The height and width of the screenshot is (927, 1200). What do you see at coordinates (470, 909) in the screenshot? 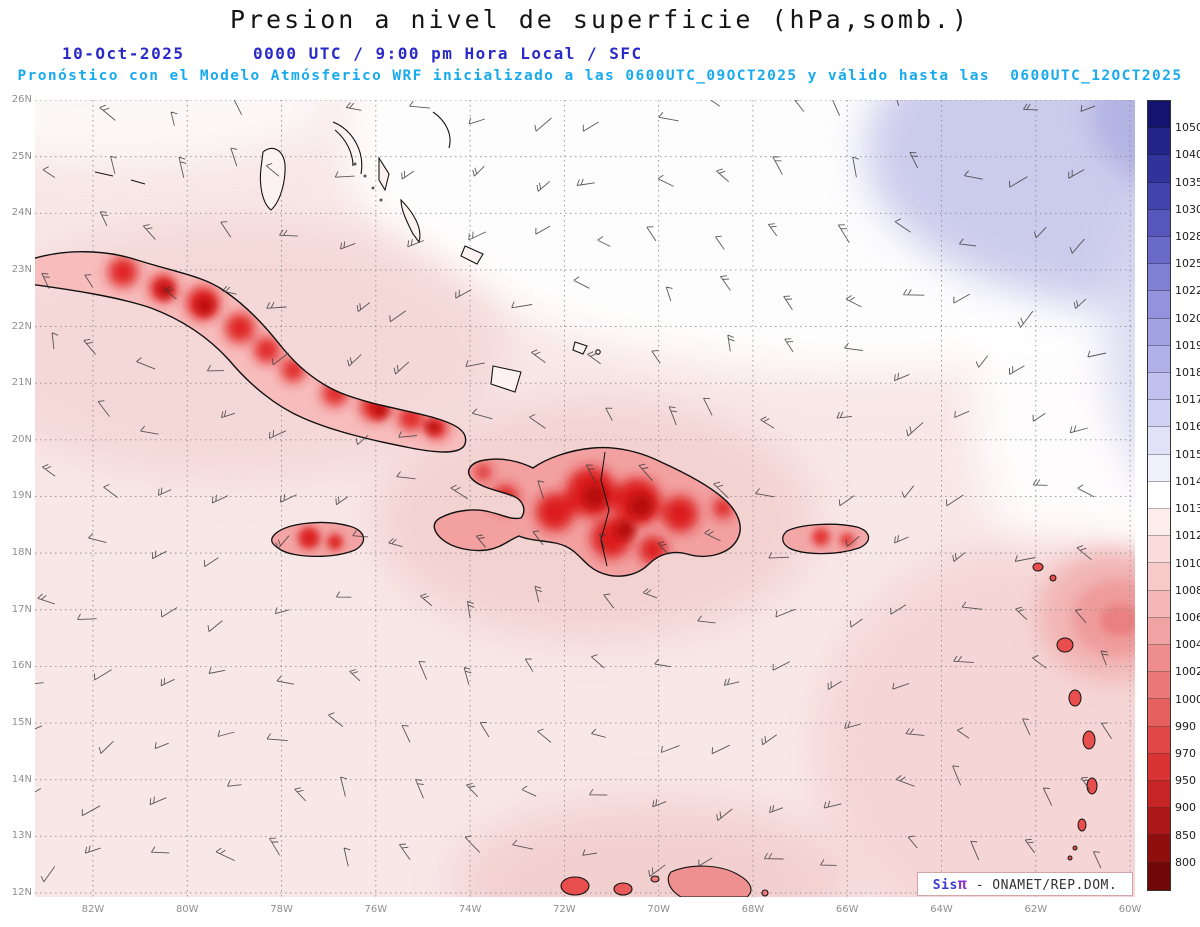
I see `lon-tick-74W: 74W` at bounding box center [470, 909].